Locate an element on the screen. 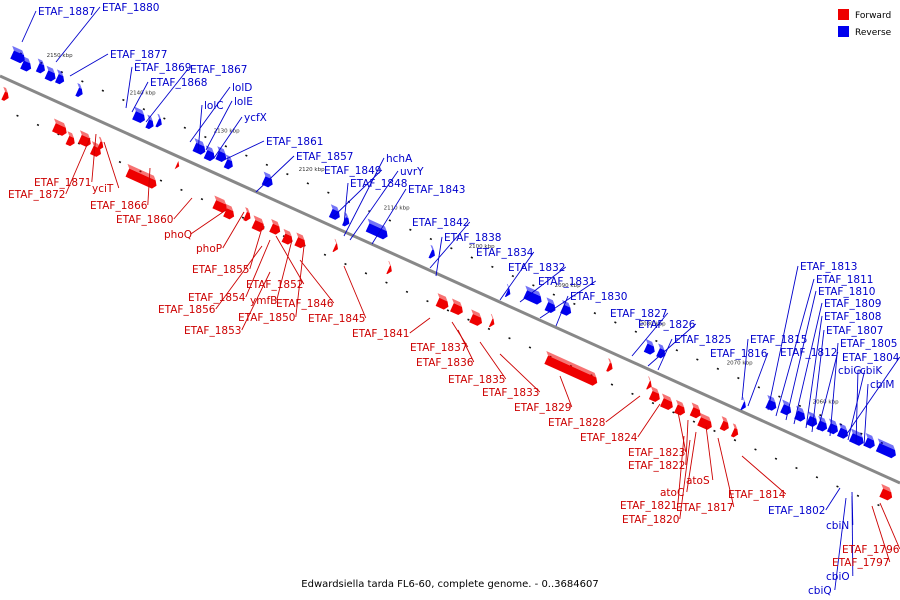 The width and height of the screenshot is (900, 600). gene-label-ycfx: ycfX is located at coordinates (255, 118).